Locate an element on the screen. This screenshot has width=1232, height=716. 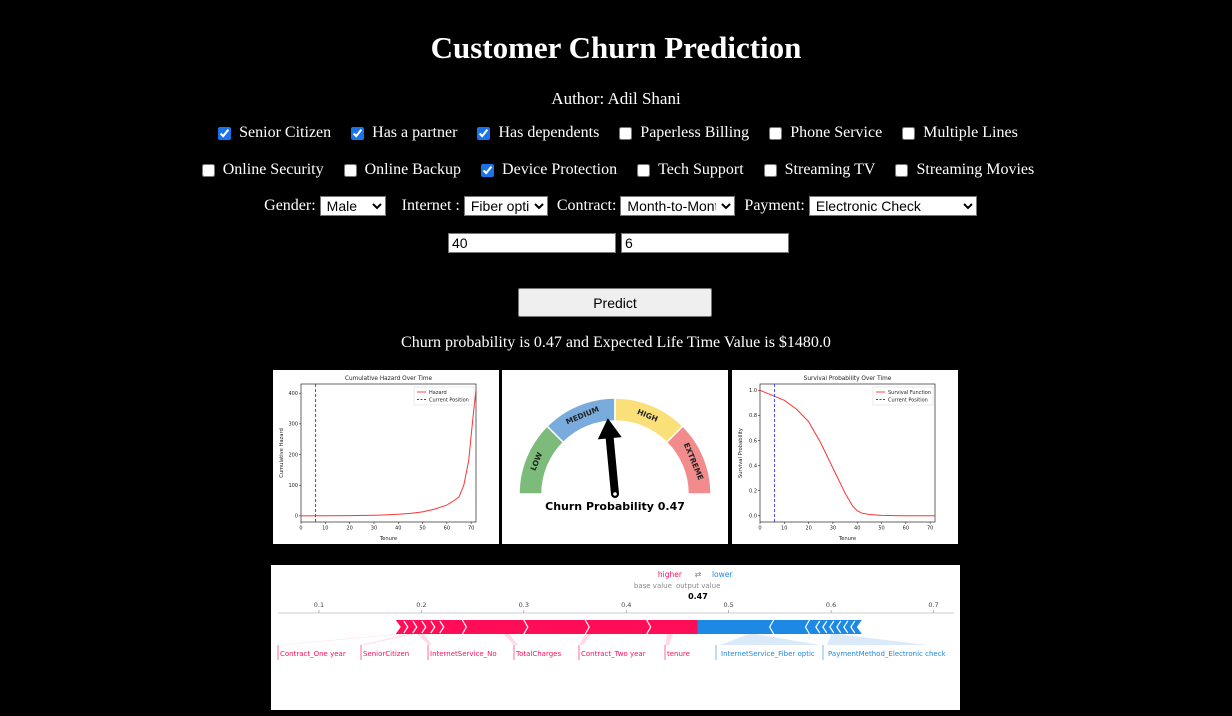
positive-force-bar is located at coordinates (546, 627).